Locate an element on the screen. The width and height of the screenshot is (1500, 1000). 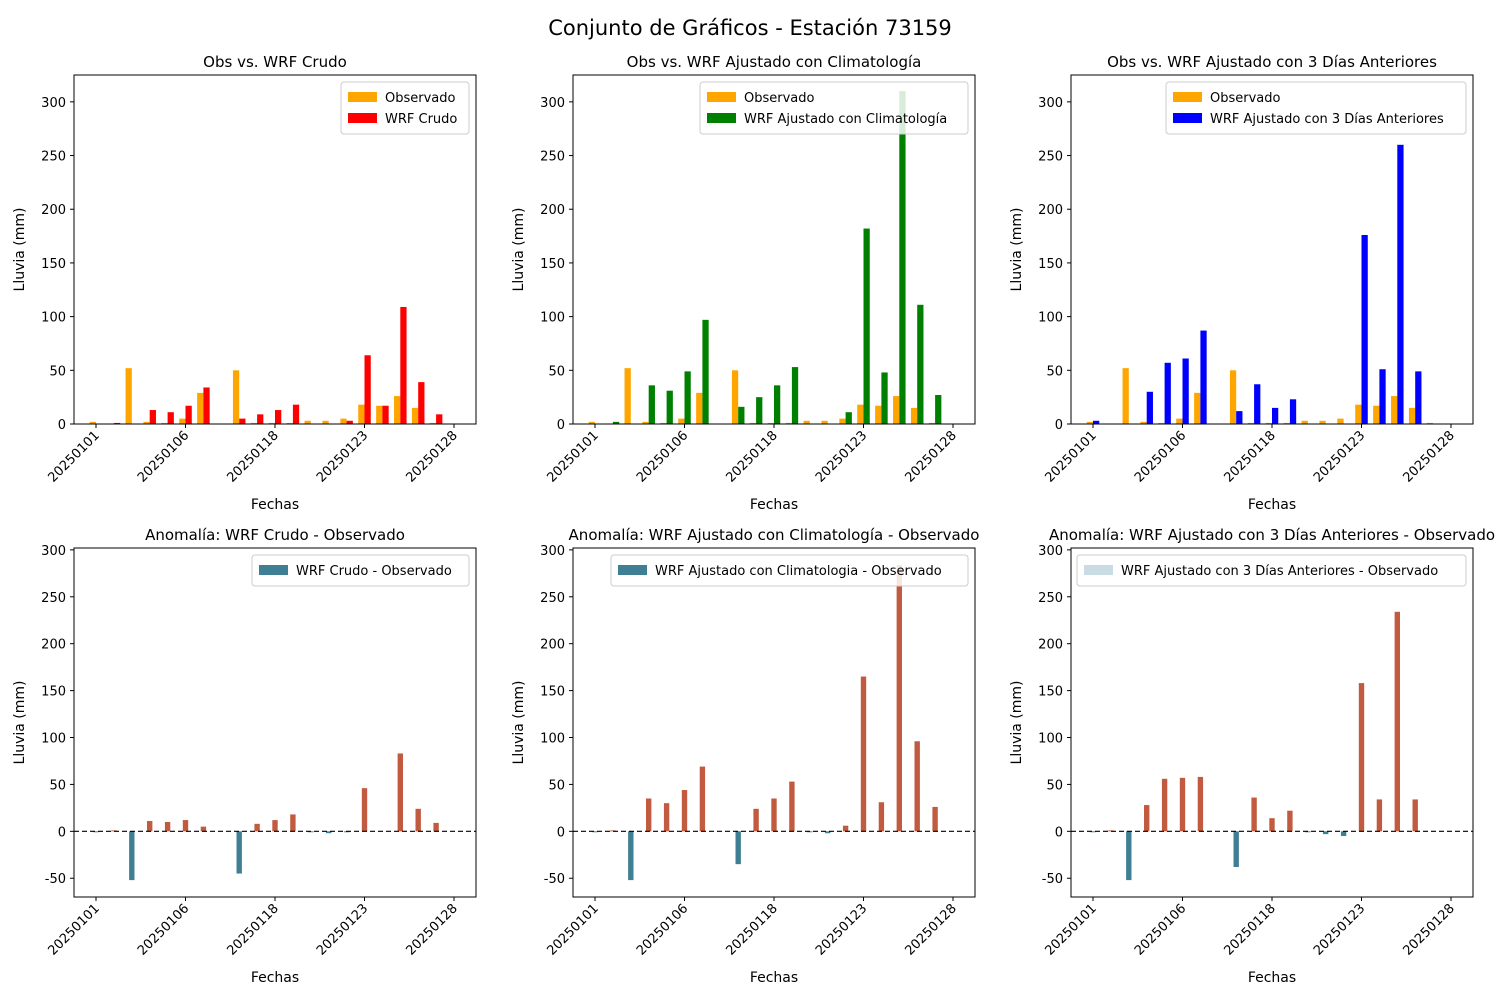
chart-title: Anomalía: WRF Crudo - Observado is located at coordinates (275, 535).